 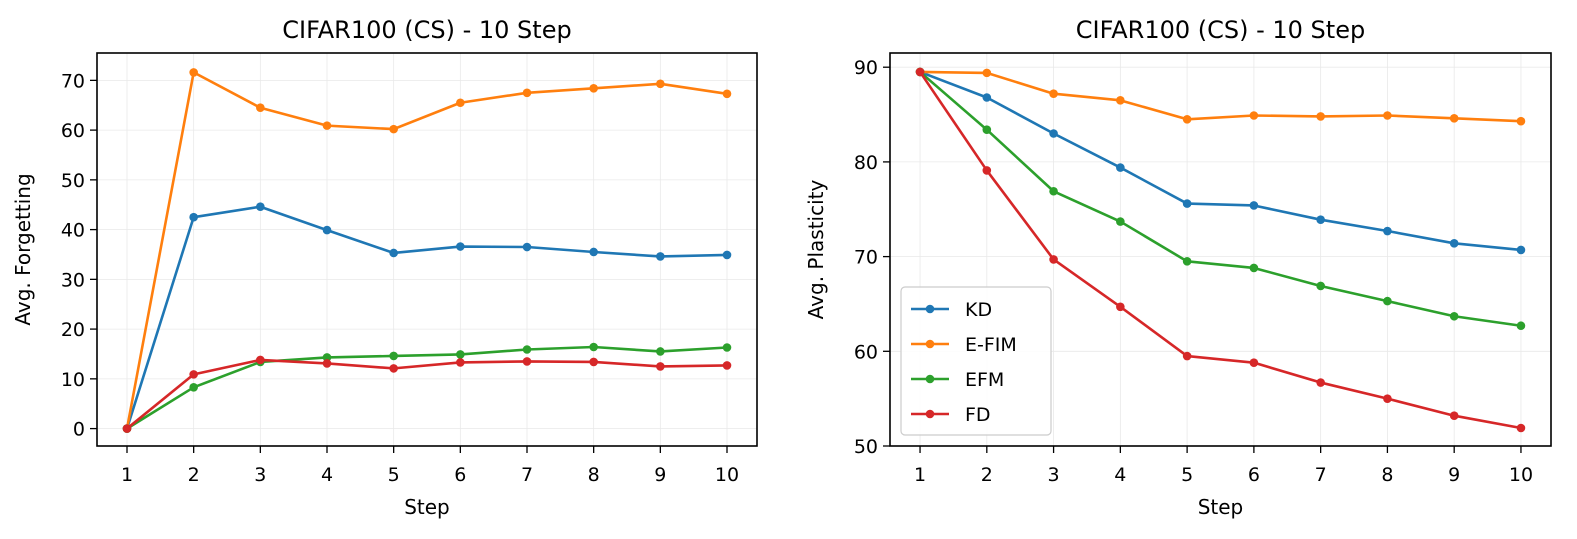 I want to click on legend-label-efm: EFM, so click(x=984, y=380).